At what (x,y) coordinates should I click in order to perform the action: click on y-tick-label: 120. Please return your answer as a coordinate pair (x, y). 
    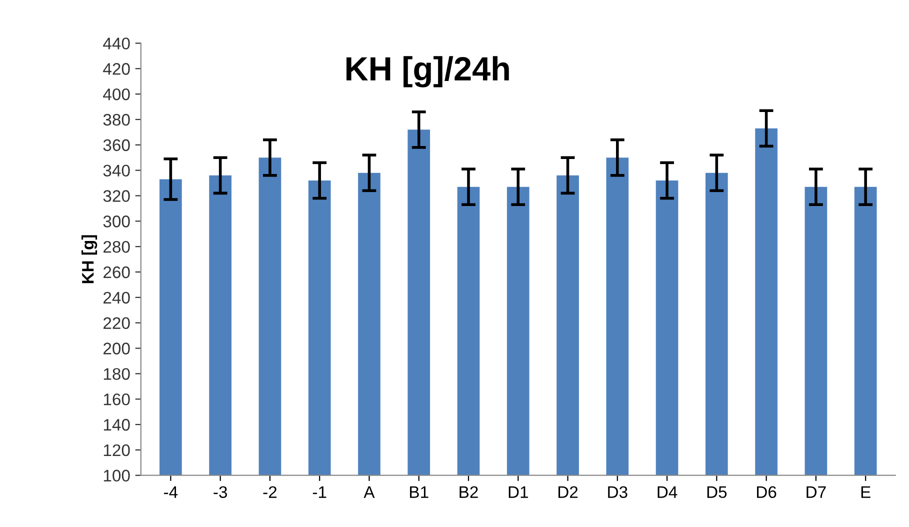
    Looking at the image, I should click on (117, 450).